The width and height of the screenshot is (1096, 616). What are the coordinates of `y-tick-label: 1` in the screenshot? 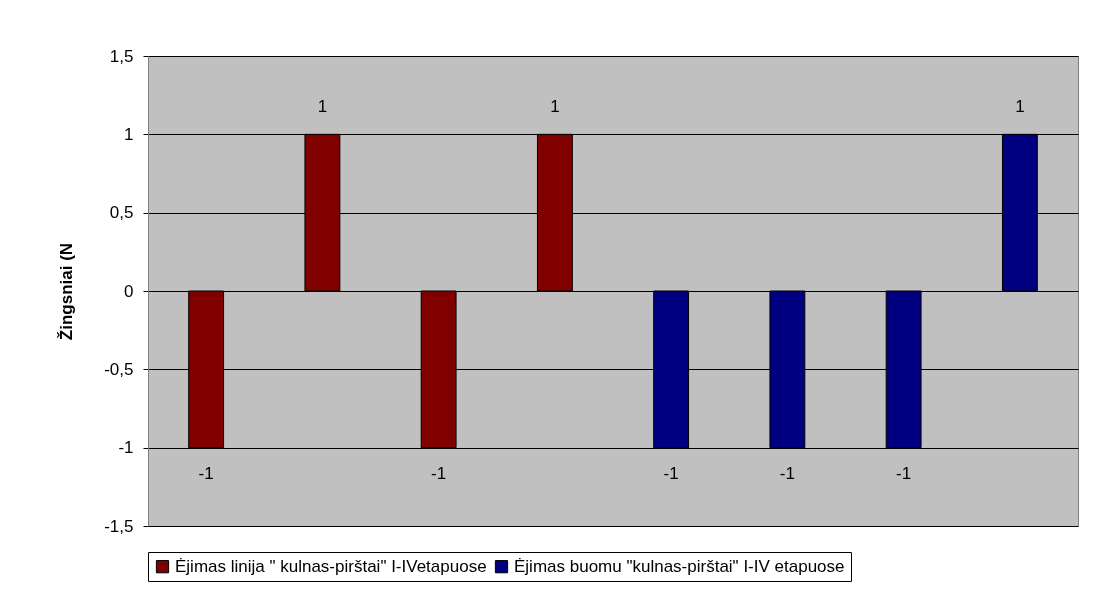 It's located at (129, 134).